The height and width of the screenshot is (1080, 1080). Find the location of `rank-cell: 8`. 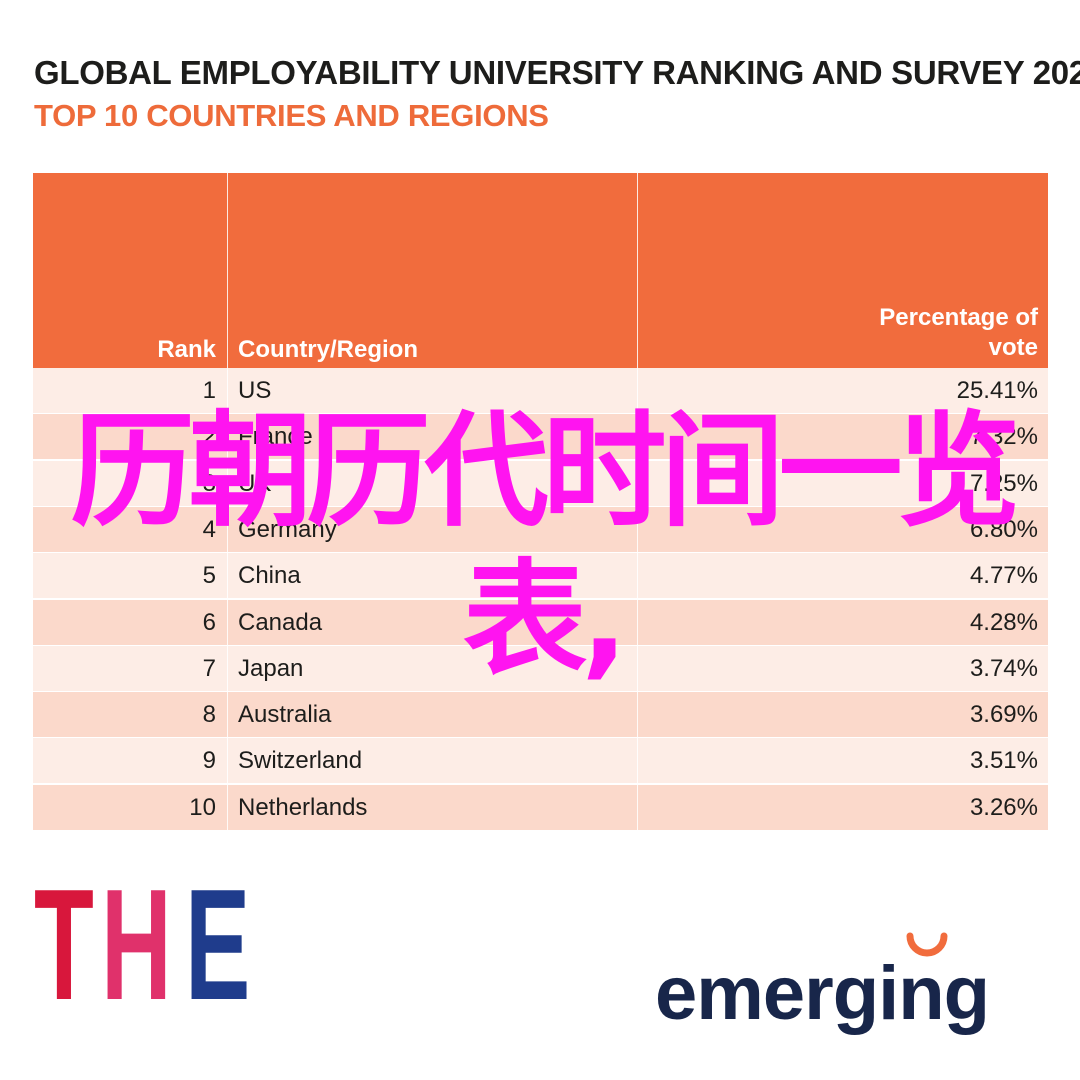

rank-cell: 8 is located at coordinates (209, 715).